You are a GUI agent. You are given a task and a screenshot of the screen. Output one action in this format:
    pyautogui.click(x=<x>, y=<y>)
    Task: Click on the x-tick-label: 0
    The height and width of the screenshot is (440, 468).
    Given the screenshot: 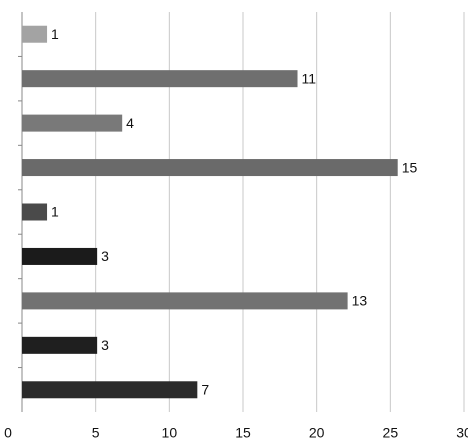 What is the action you would take?
    pyautogui.click(x=8, y=432)
    